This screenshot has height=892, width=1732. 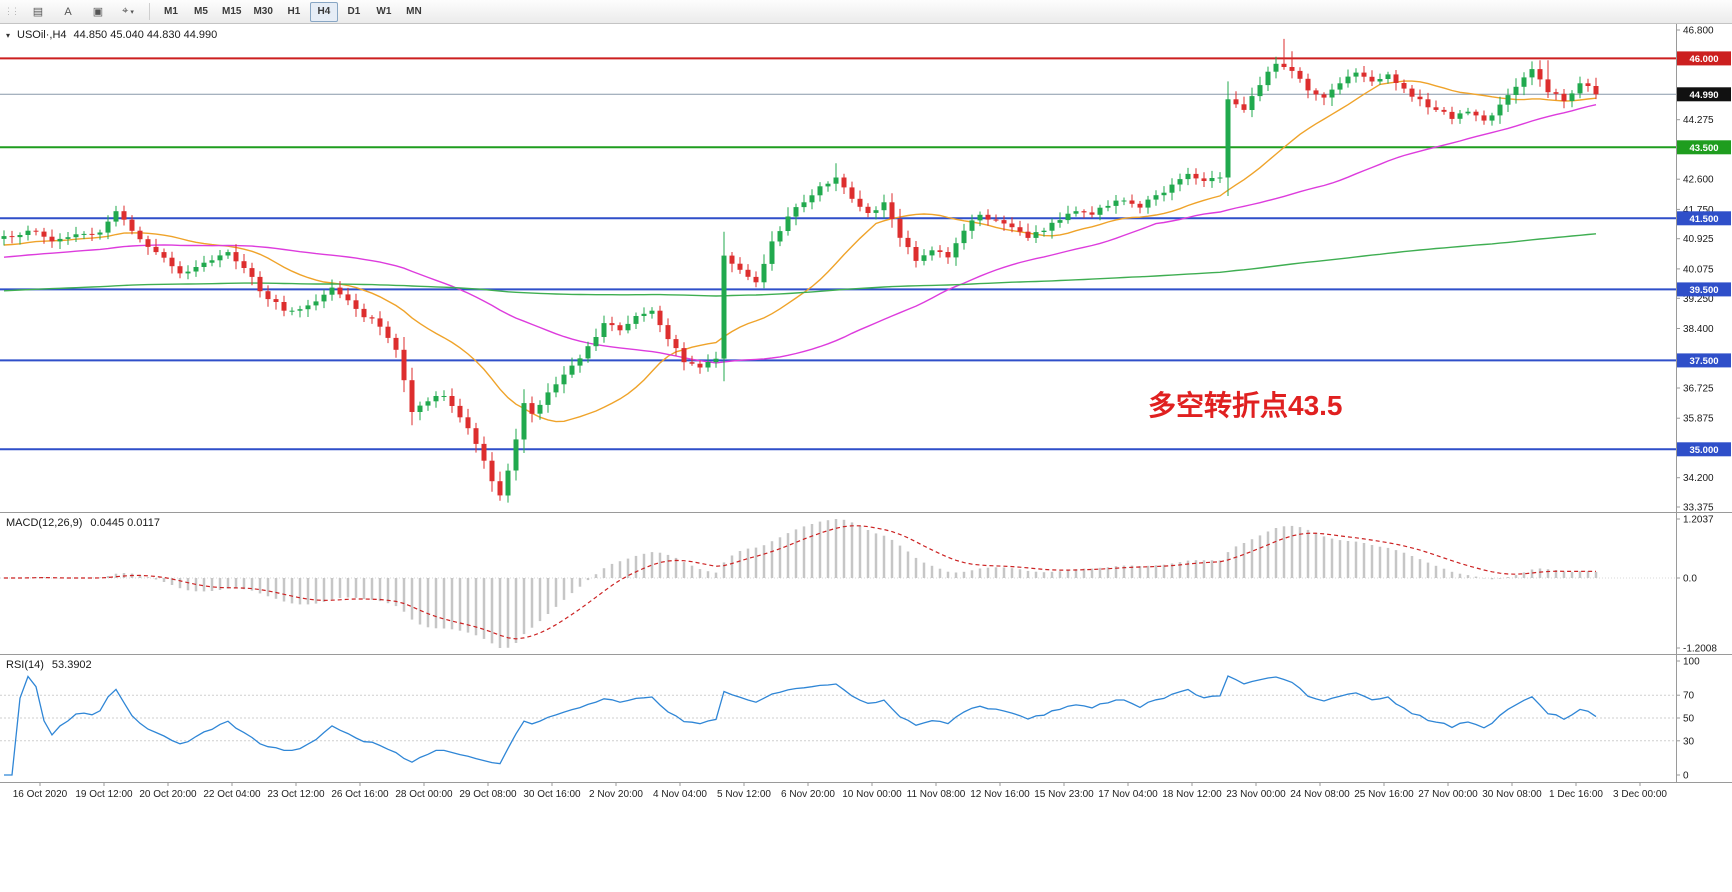 What do you see at coordinates (1690, 579) in the screenshot?
I see `svg-text: 0.0` at bounding box center [1690, 579].